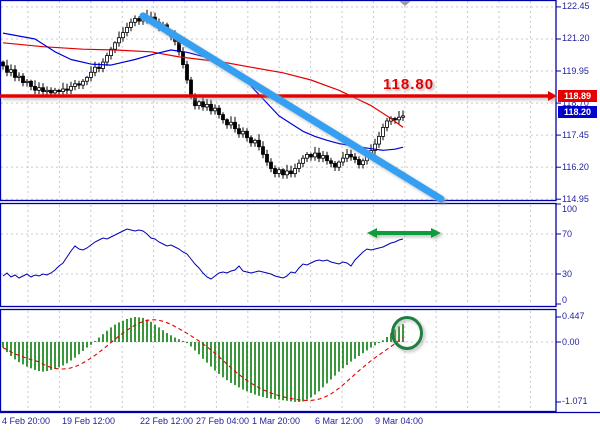 This screenshot has width=600, height=433. Describe the element at coordinates (567, 233) in the screenshot. I see `rsi-tick-label: 70` at that location.